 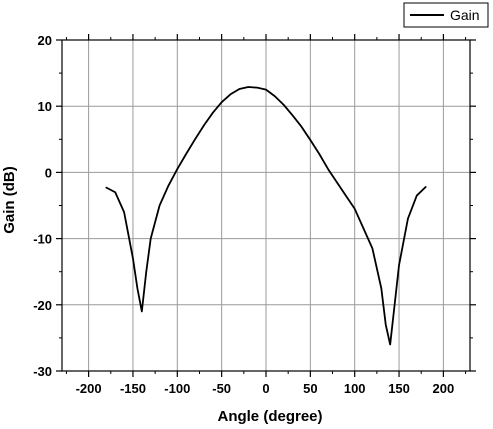 I want to click on y-tick-label: 0, so click(x=48, y=172).